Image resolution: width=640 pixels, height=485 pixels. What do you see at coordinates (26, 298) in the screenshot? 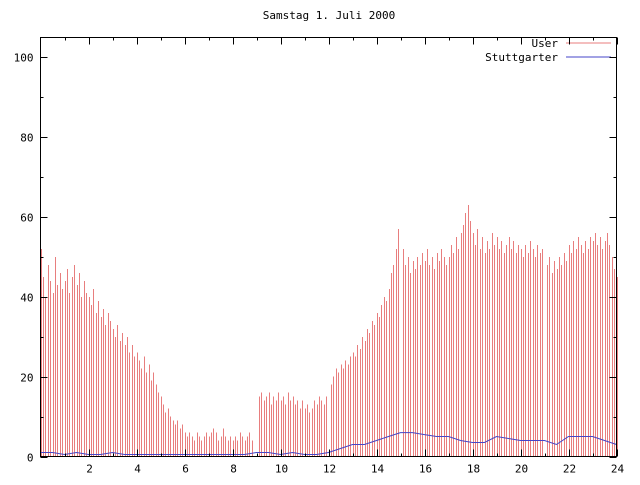
I see `y-tick-label: 40` at bounding box center [26, 298].